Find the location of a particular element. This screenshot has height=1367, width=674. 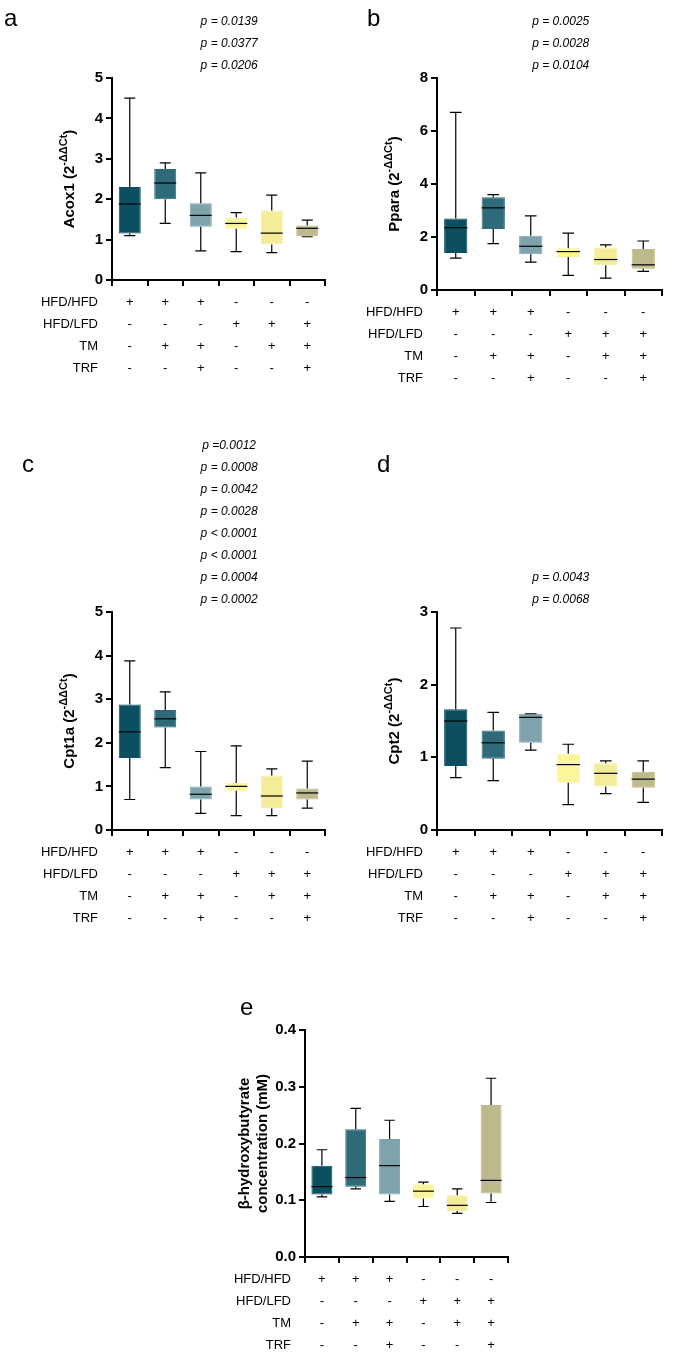

text: p = 0.0206 is located at coordinates (228, 65).